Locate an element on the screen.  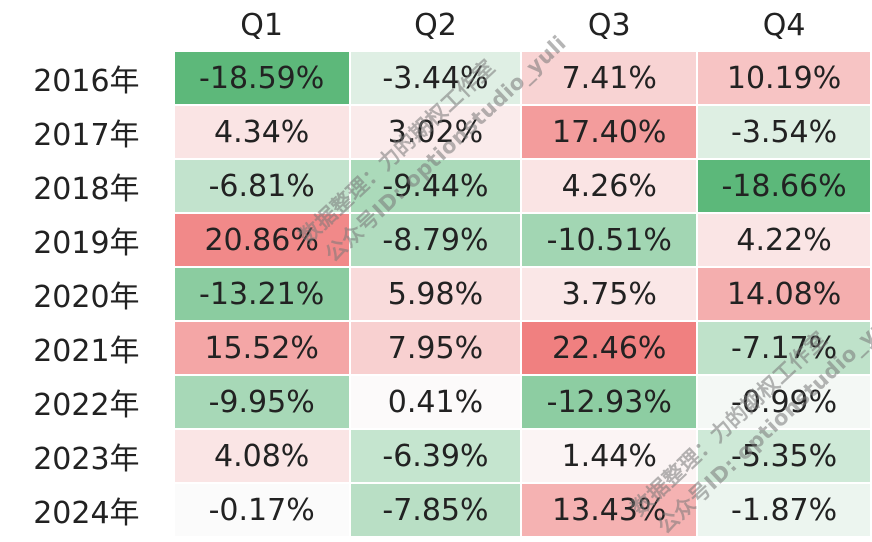
heatmap-cell-2020-q1: -13.21% is located at coordinates (262, 294).